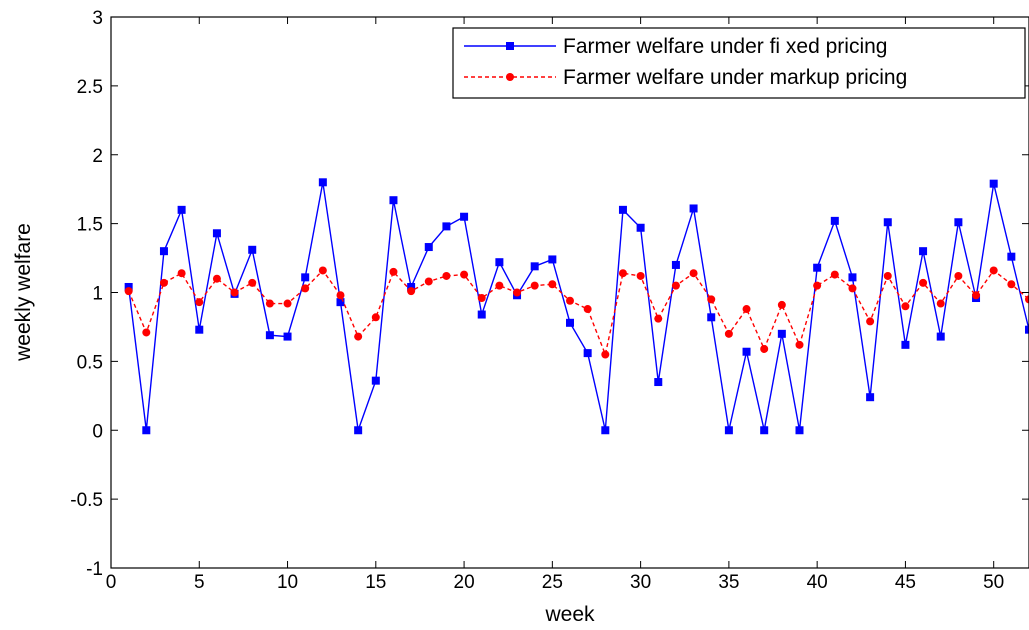 The width and height of the screenshot is (1029, 630). I want to click on x-tick-label: 45, so click(905, 582).